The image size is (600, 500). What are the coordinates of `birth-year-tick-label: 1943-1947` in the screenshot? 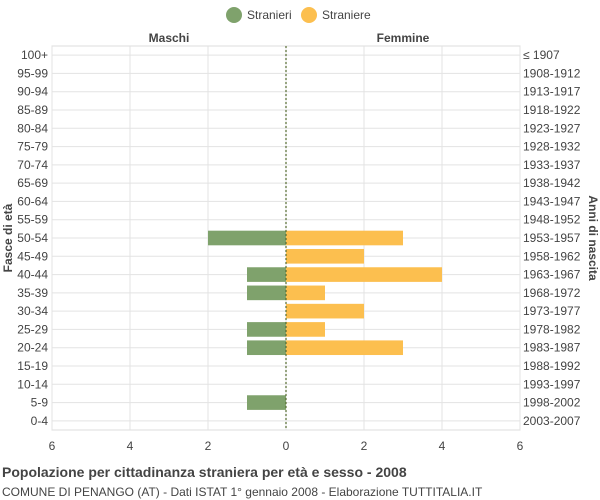 It's located at (552, 201).